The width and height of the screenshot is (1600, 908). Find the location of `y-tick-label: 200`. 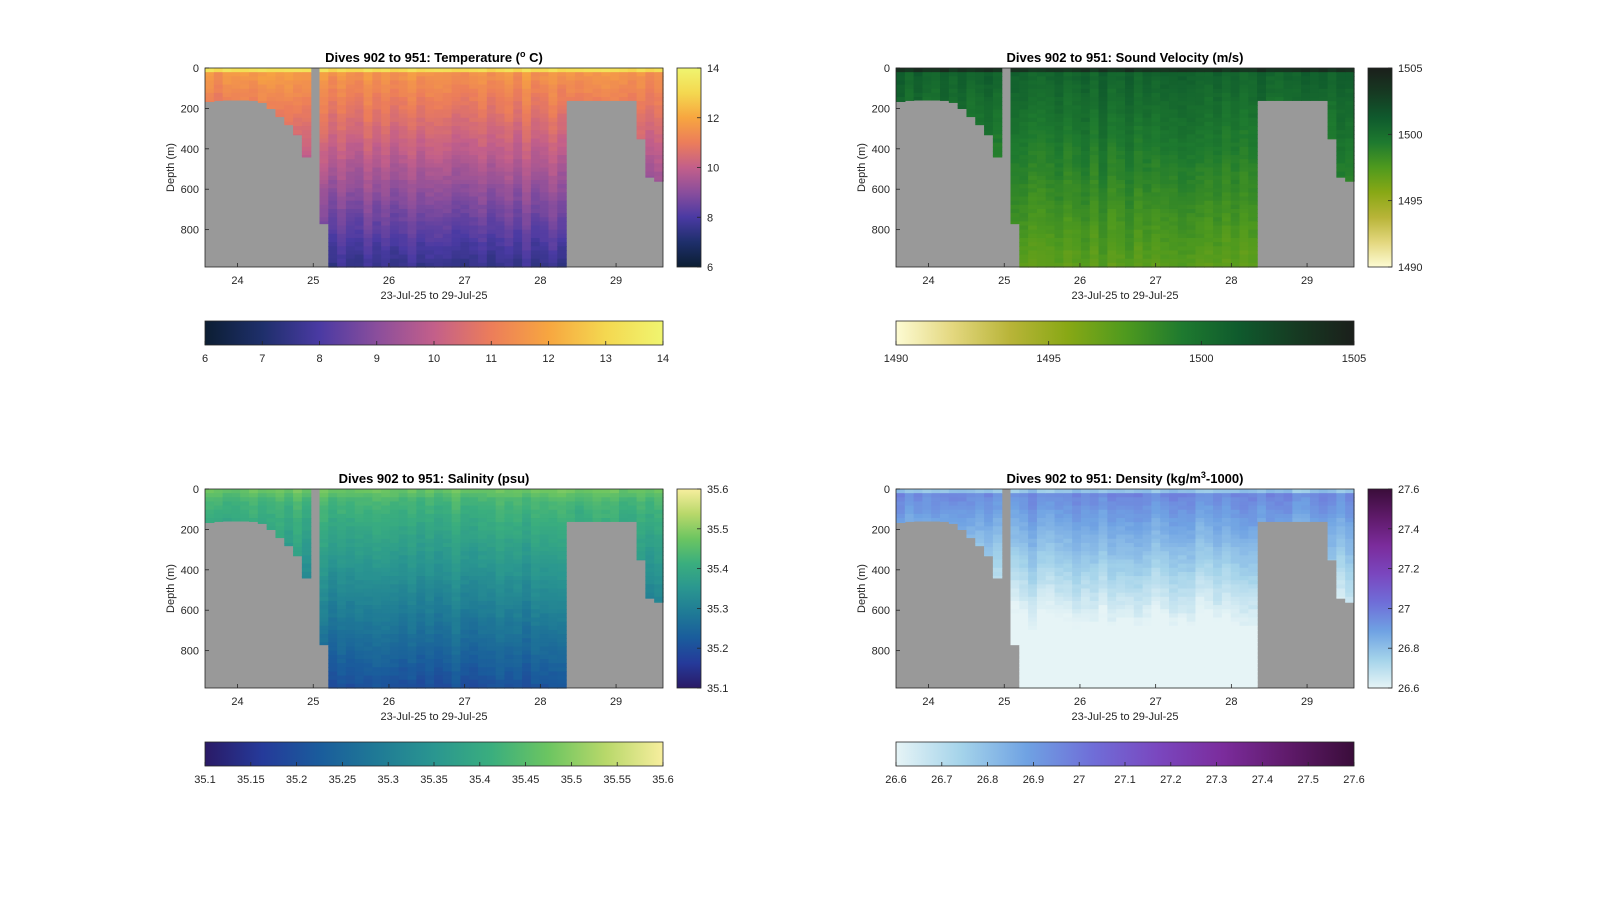

y-tick-label: 200 is located at coordinates (881, 109).